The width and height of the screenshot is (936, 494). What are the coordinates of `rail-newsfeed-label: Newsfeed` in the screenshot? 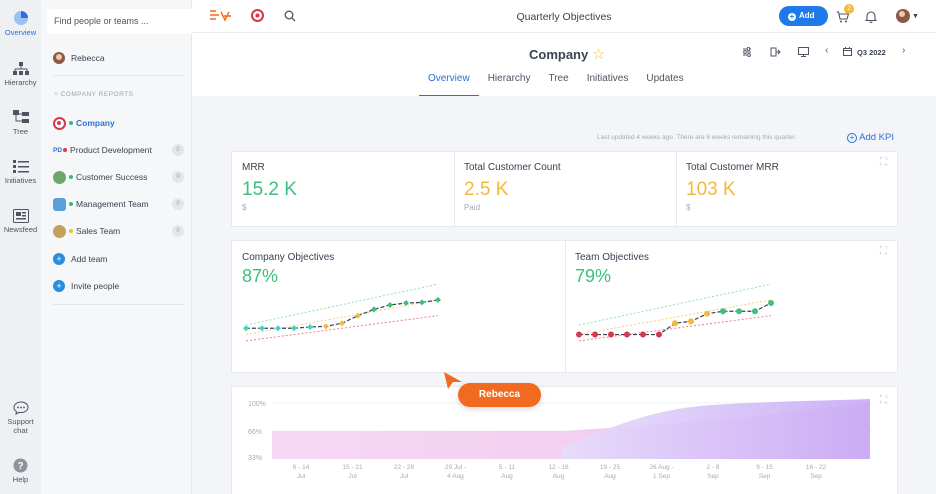 It's located at (20, 229).